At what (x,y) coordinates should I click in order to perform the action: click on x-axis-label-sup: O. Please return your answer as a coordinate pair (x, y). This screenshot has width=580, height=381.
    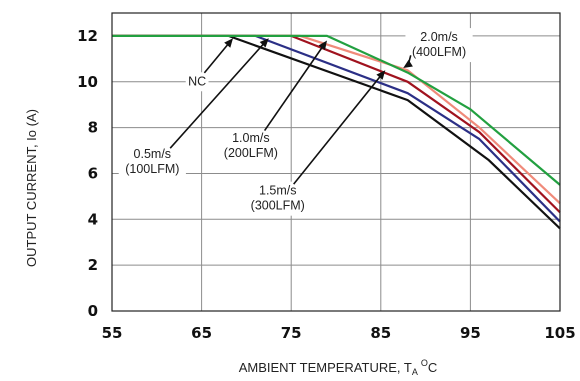
    Looking at the image, I should click on (424, 363).